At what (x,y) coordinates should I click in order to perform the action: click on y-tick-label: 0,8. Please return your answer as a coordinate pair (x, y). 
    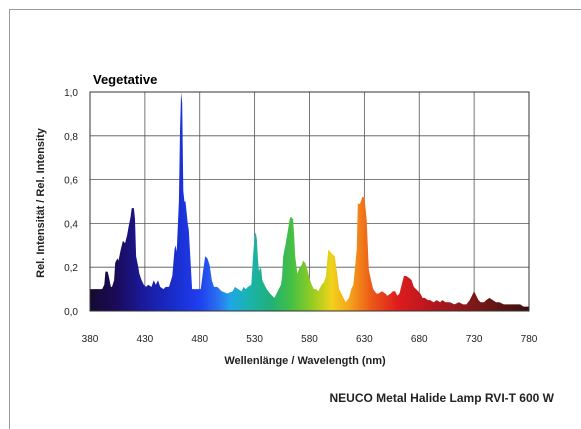
    Looking at the image, I should click on (71, 137).